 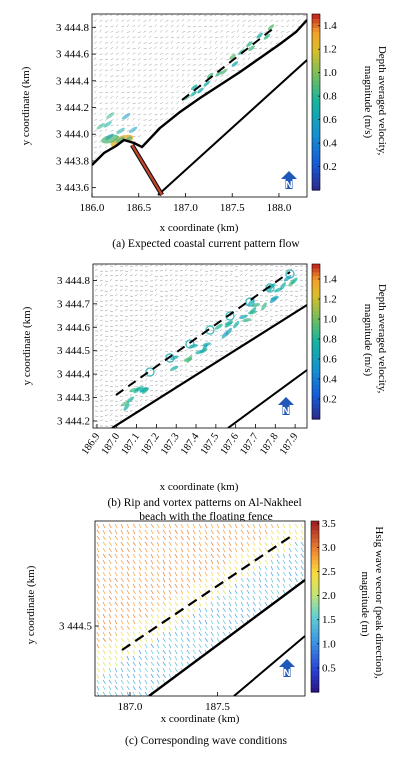 I want to click on y-tick-label: 3 444.3, so click(x=74, y=398).